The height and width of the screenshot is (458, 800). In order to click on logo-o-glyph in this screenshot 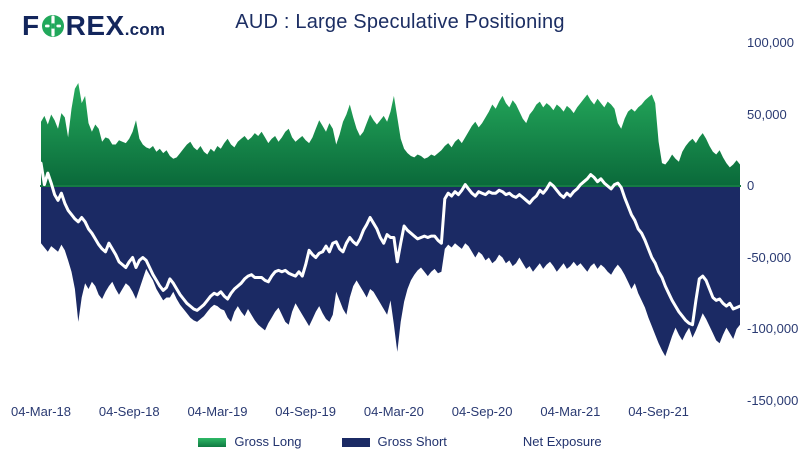, I will do `click(52, 26)`.